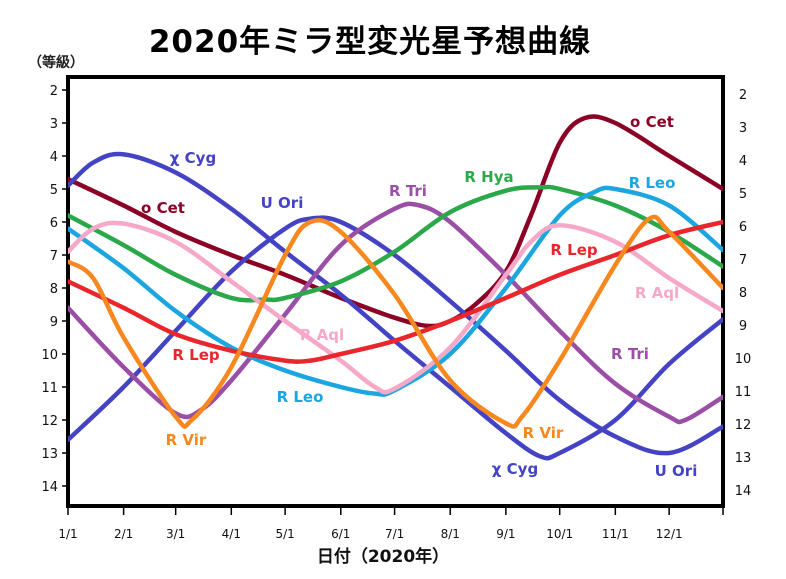 The height and width of the screenshot is (579, 786). What do you see at coordinates (743, 392) in the screenshot?
I see `y-tick-label-right: 11` at bounding box center [743, 392].